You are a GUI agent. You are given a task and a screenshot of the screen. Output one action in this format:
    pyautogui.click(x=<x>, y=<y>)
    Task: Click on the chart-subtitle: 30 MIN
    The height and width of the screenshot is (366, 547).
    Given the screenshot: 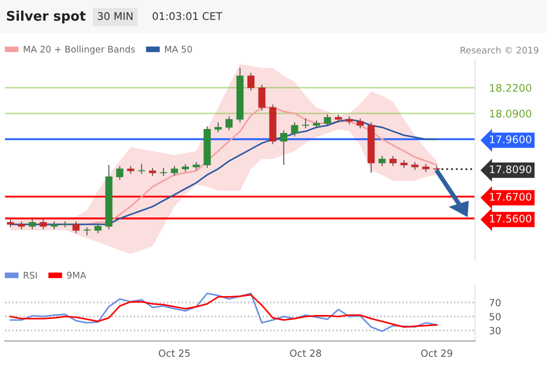 What is the action you would take?
    pyautogui.click(x=115, y=16)
    